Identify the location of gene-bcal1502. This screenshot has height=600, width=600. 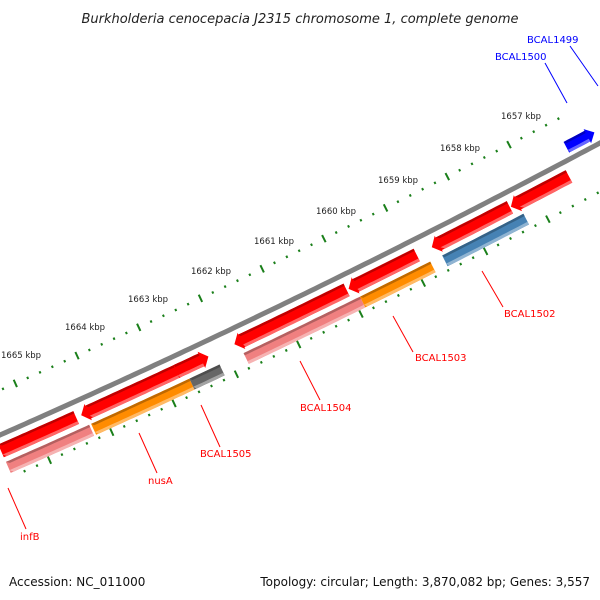
(472, 226).